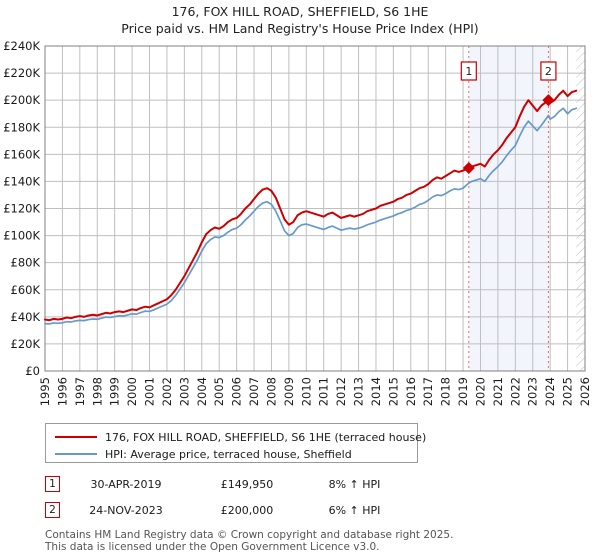  I want to click on x-axis-tick-label: 2015, so click(393, 391).